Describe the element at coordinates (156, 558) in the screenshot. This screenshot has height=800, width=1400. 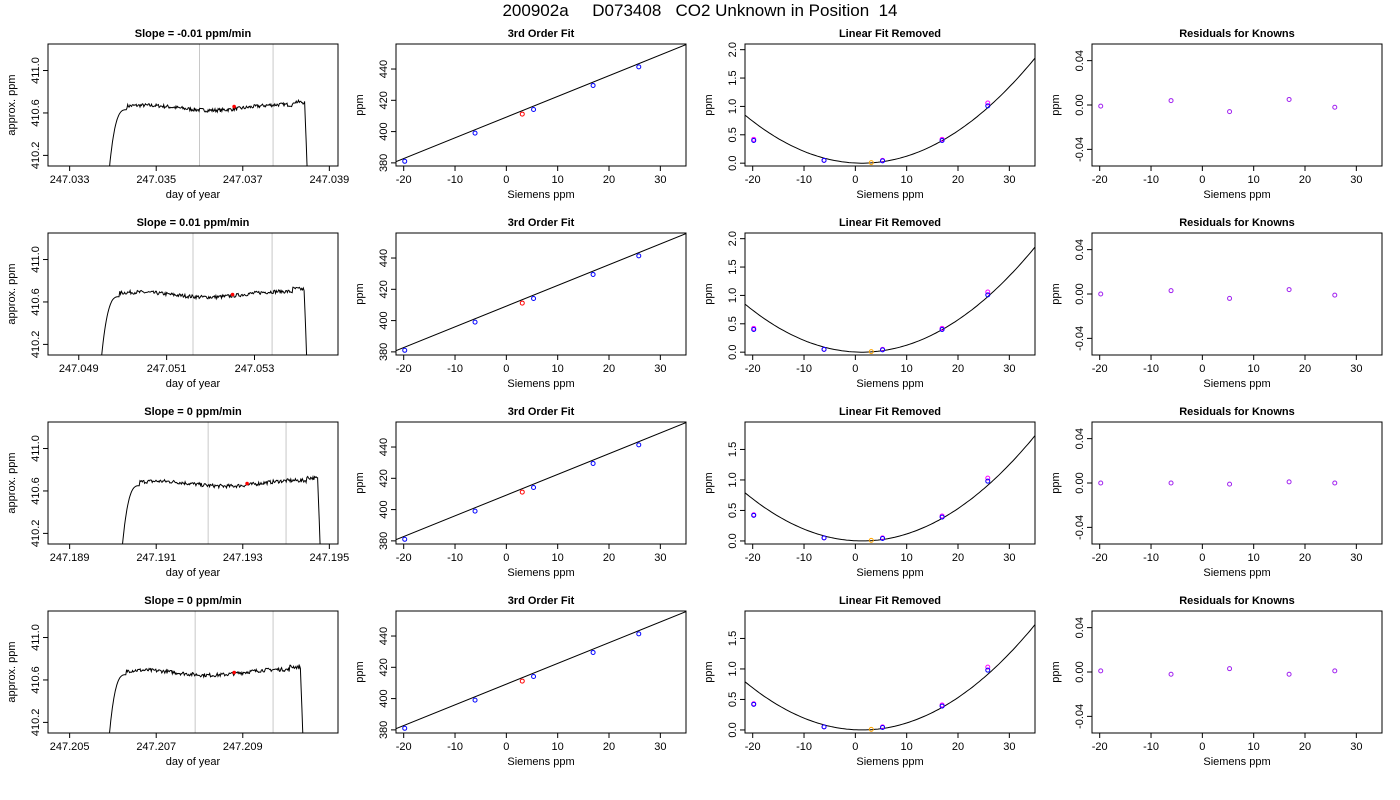
I see `x-tick-label: 247.191` at that location.